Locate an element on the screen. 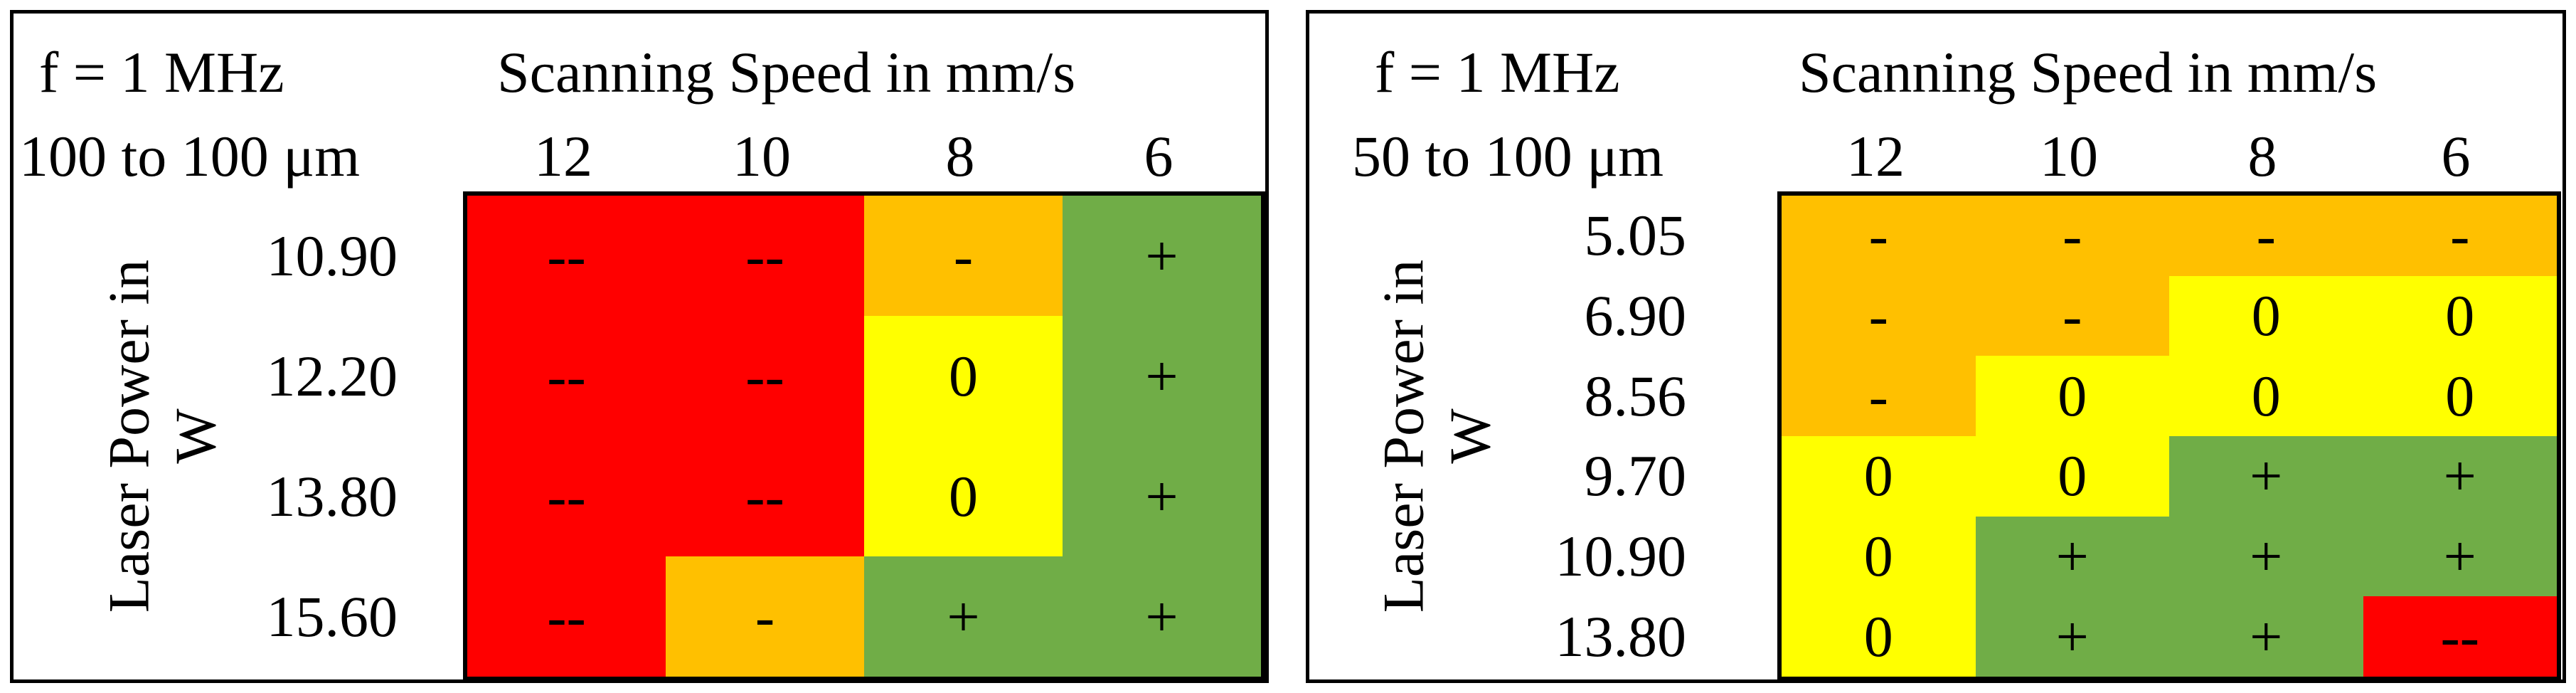 The image size is (2576, 693). power-value: 6.90 is located at coordinates (1635, 315).